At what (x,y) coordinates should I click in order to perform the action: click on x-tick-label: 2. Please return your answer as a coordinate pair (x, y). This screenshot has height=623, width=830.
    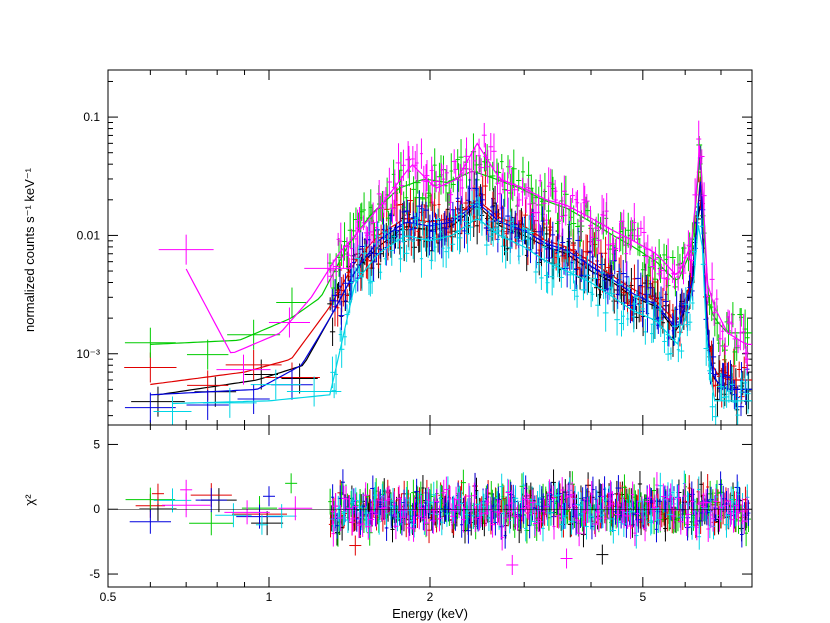
    Looking at the image, I should click on (430, 597).